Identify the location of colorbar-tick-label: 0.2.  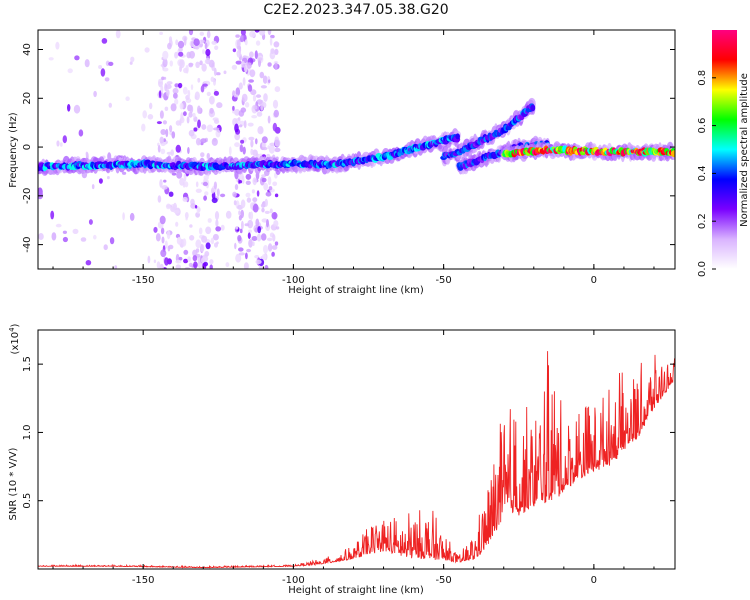
(702, 221).